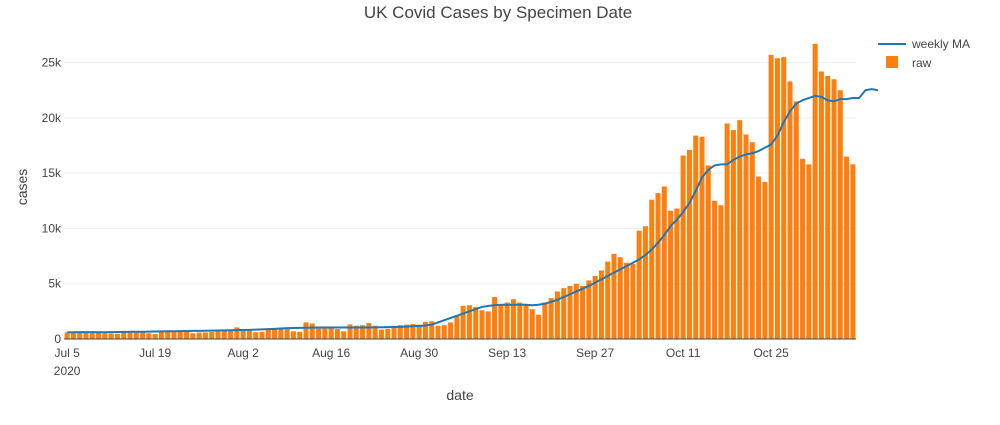 This screenshot has width=1000, height=425. Describe the element at coordinates (924, 44) in the screenshot. I see `legend-item-weekly-ma: weekly MA` at that location.